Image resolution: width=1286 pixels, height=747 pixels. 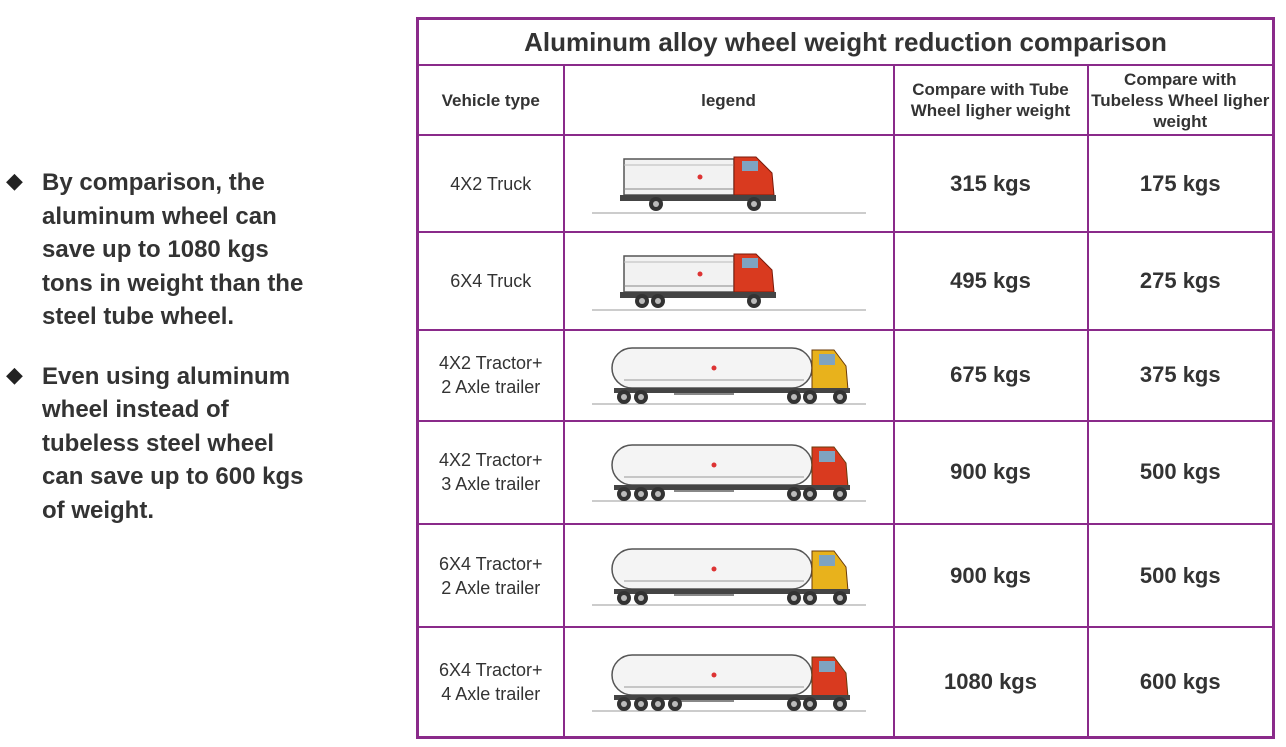 What do you see at coordinates (490, 375) in the screenshot?
I see `vehicle-type-cell: 4X2 Tractor+ 2 Axle trailer` at bounding box center [490, 375].